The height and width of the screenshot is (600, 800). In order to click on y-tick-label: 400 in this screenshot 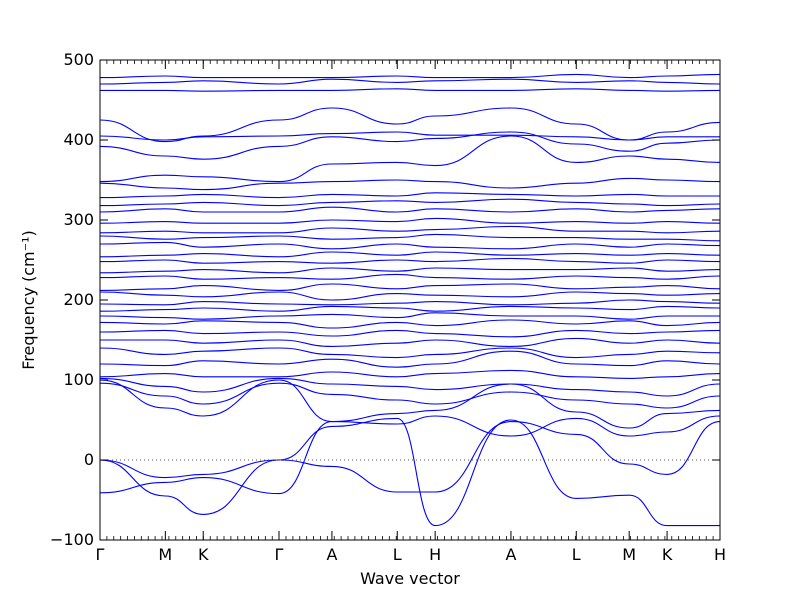, I will do `click(78, 139)`.